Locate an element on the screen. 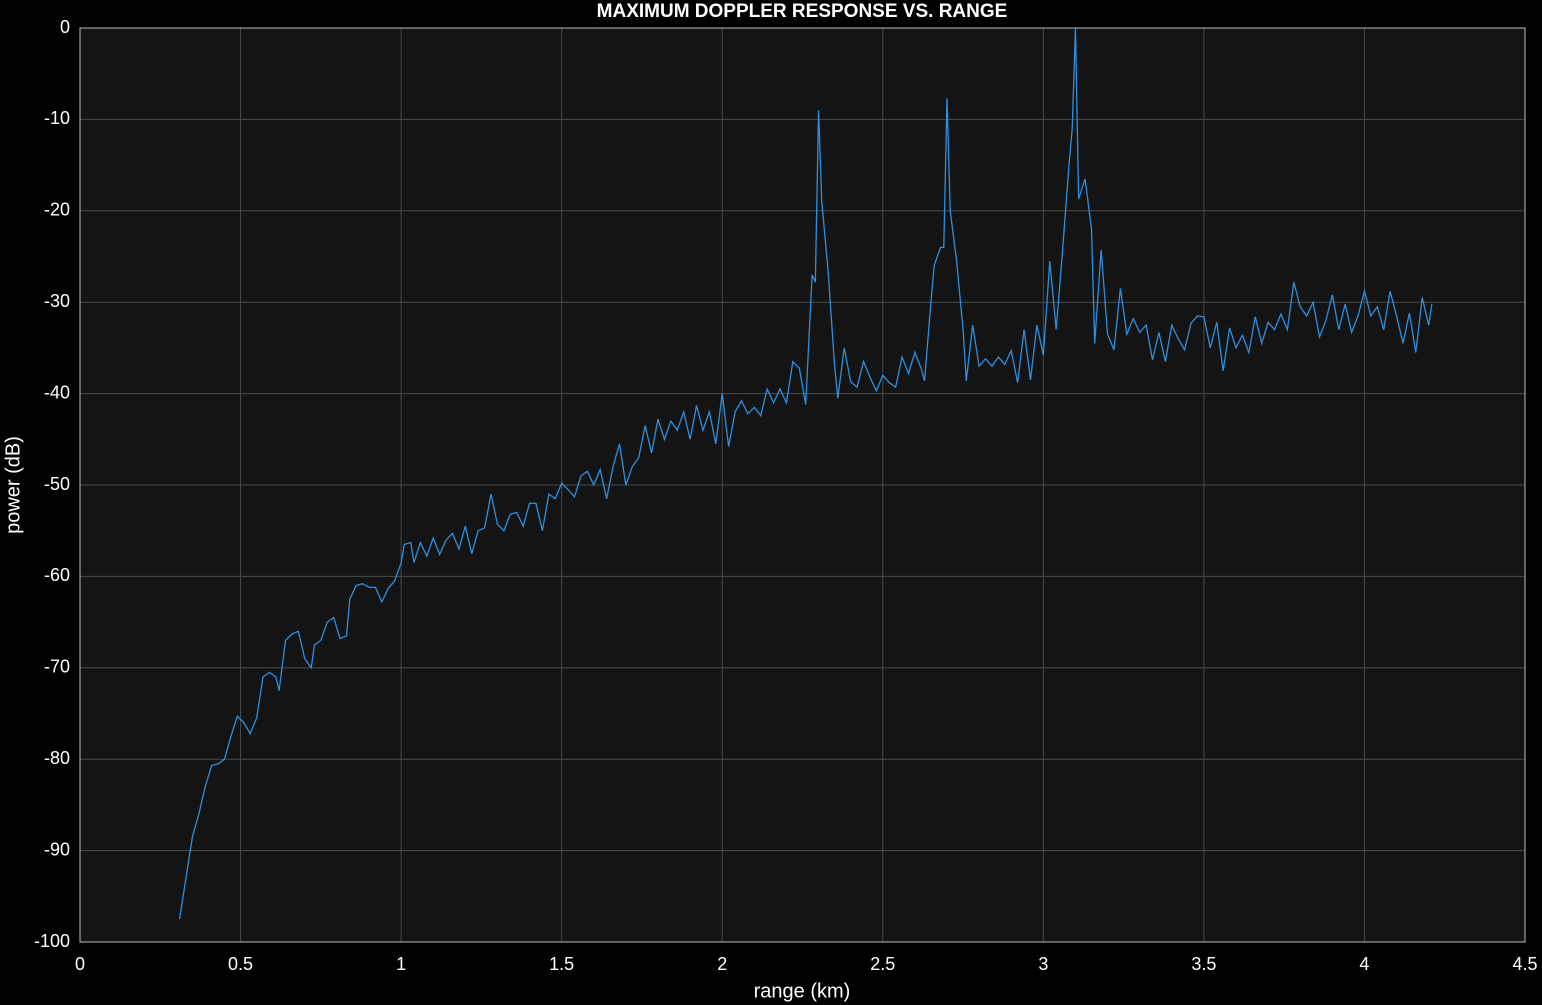 The image size is (1542, 1005). y-tick-label: -60 is located at coordinates (57, 575).